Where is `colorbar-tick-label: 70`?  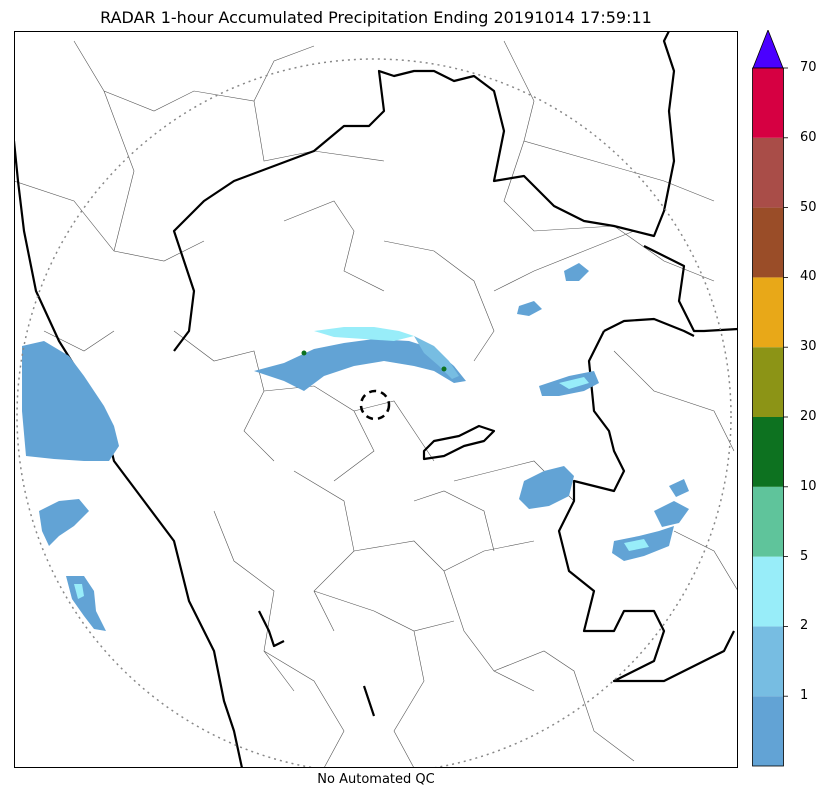
colorbar-tick-label: 70 is located at coordinates (808, 67).